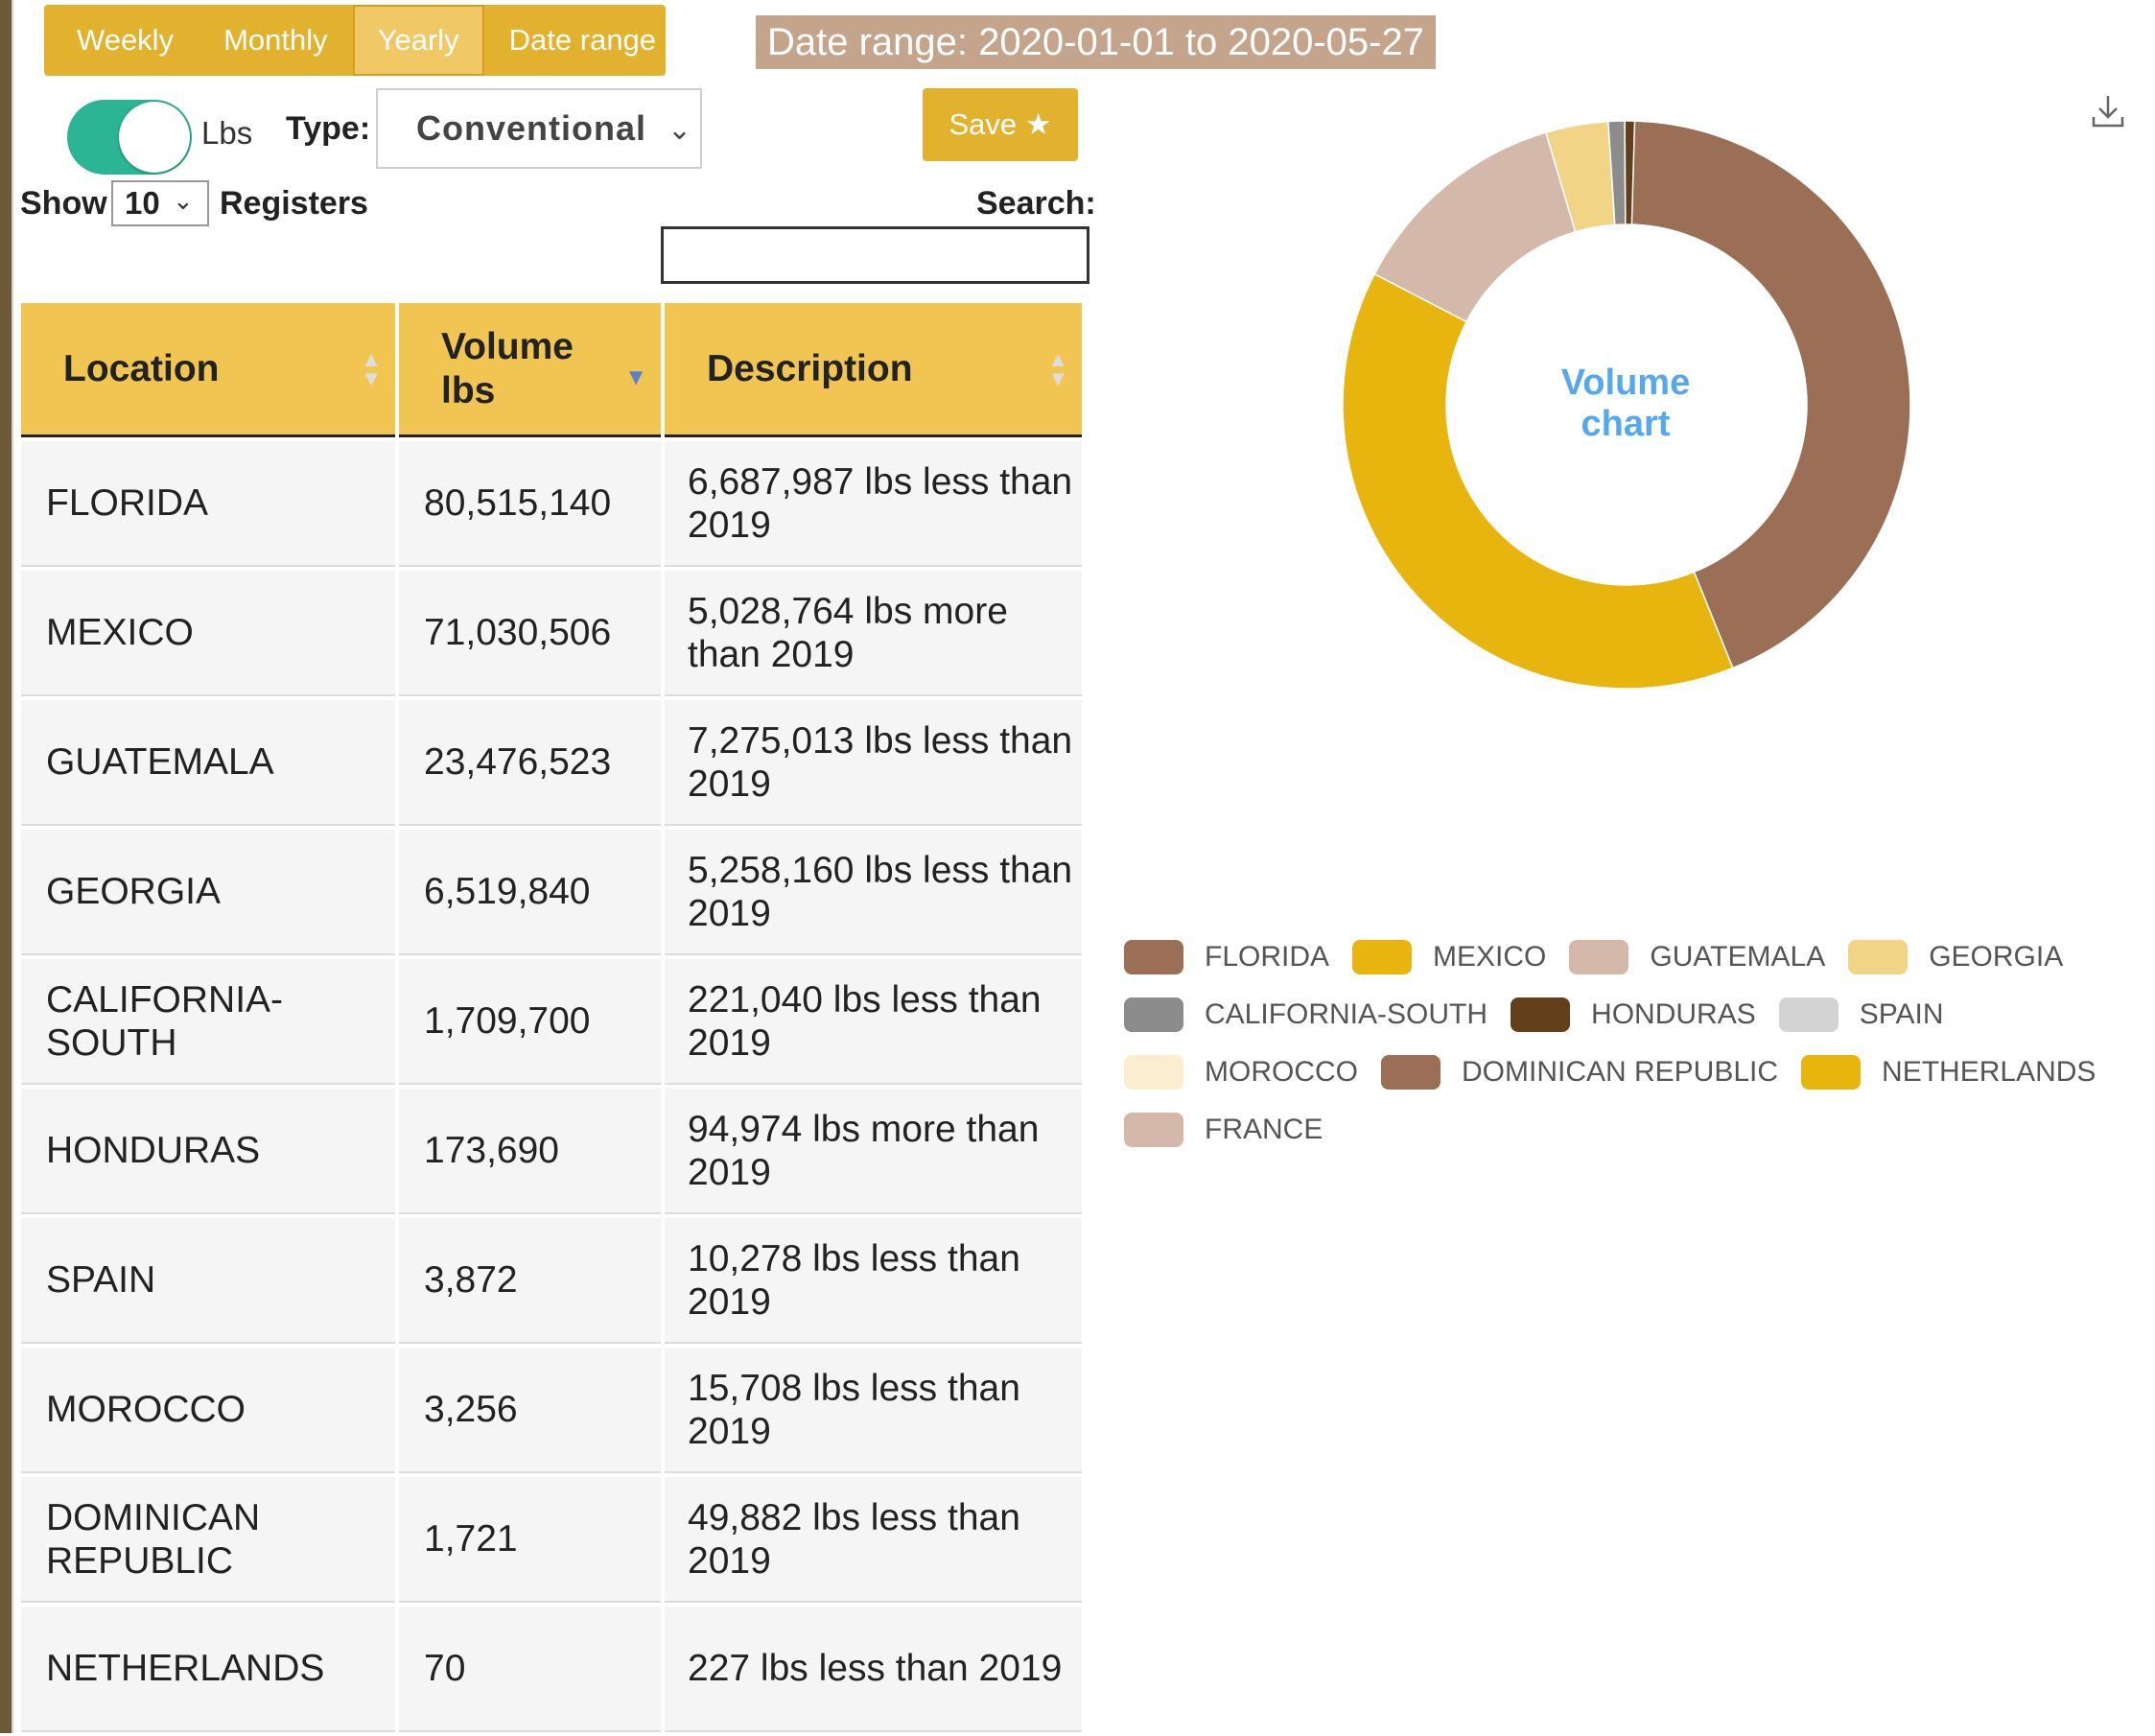 This screenshot has width=2155, height=1736. What do you see at coordinates (126, 40) in the screenshot?
I see `tab-weekly: Weekly` at bounding box center [126, 40].